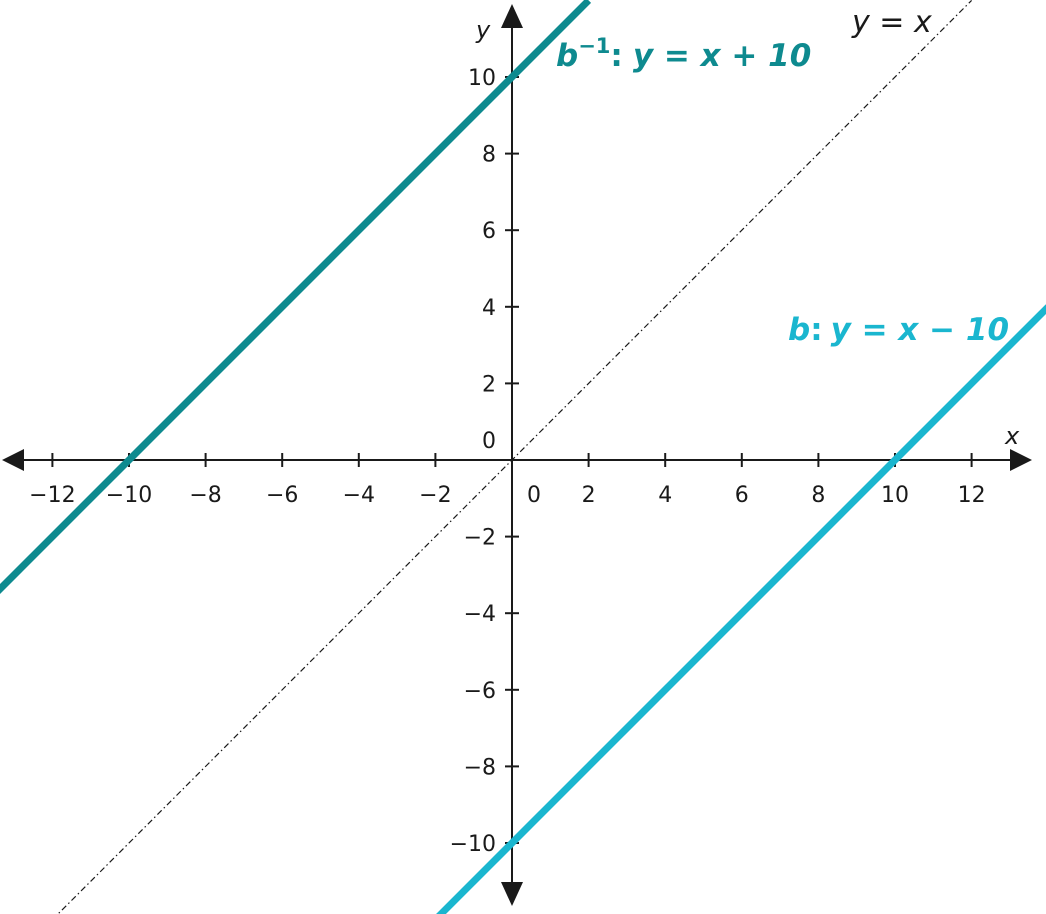 Image resolution: width=1046 pixels, height=914 pixels. What do you see at coordinates (742, 495) in the screenshot?
I see `x-tick-label: 6` at bounding box center [742, 495].